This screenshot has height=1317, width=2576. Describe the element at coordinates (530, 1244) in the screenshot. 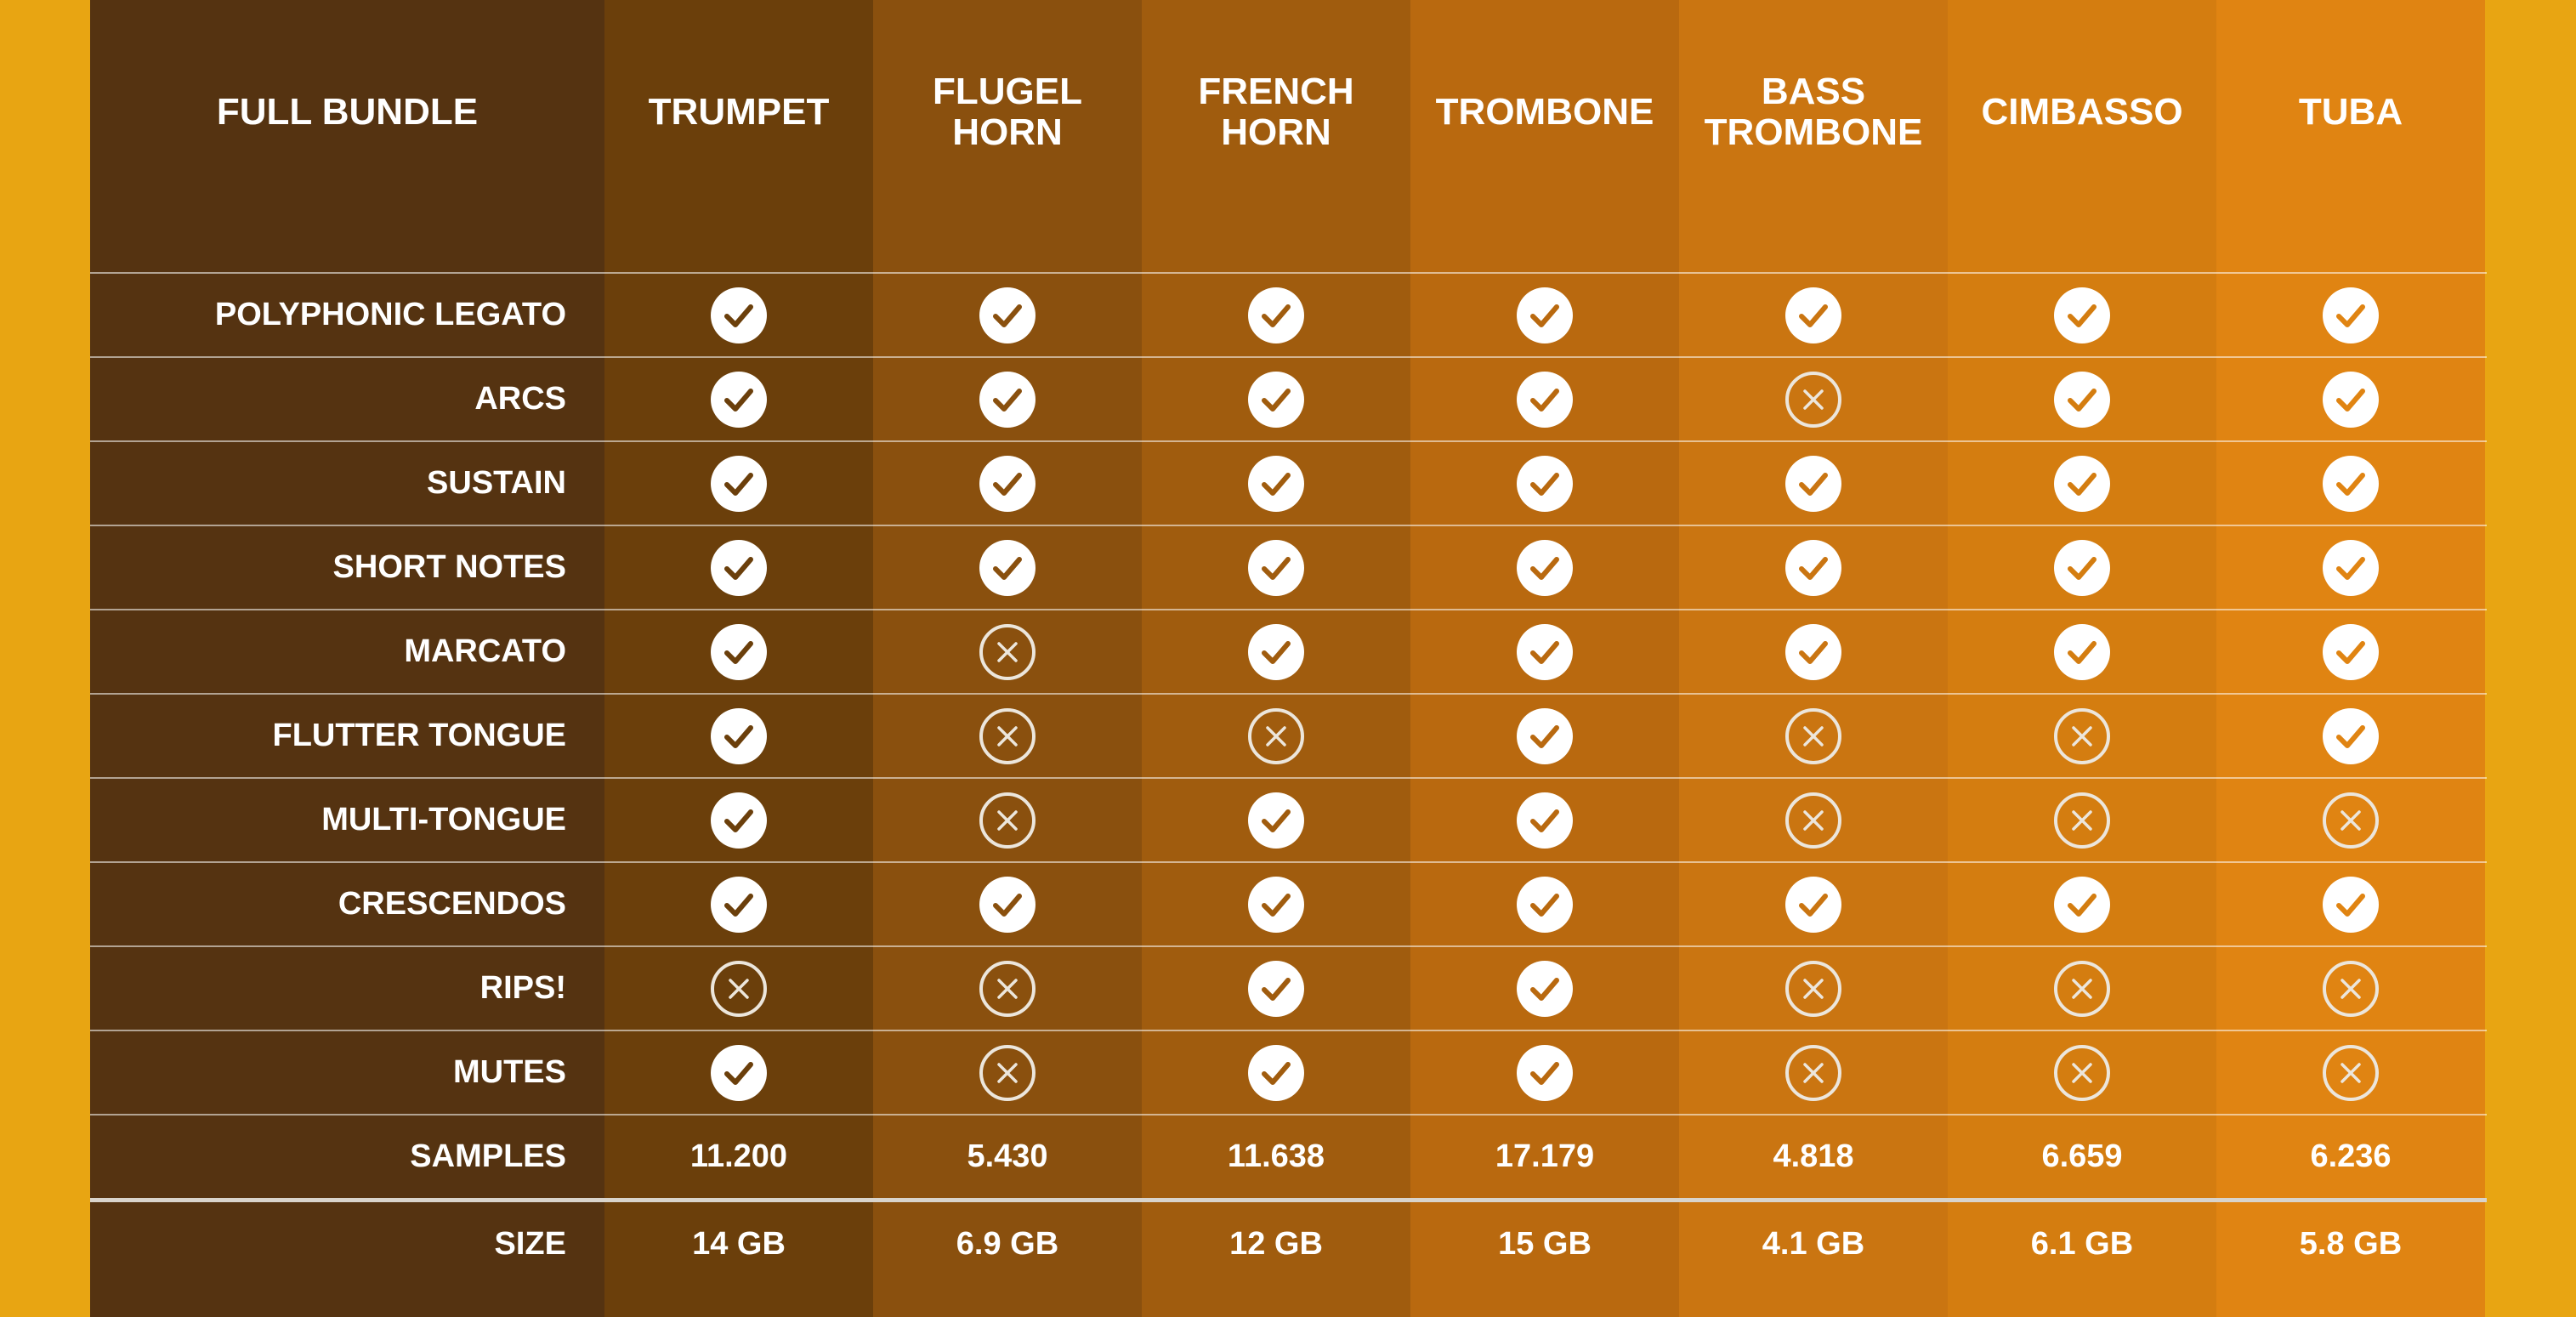

I see `row-label: SIZE` at that location.